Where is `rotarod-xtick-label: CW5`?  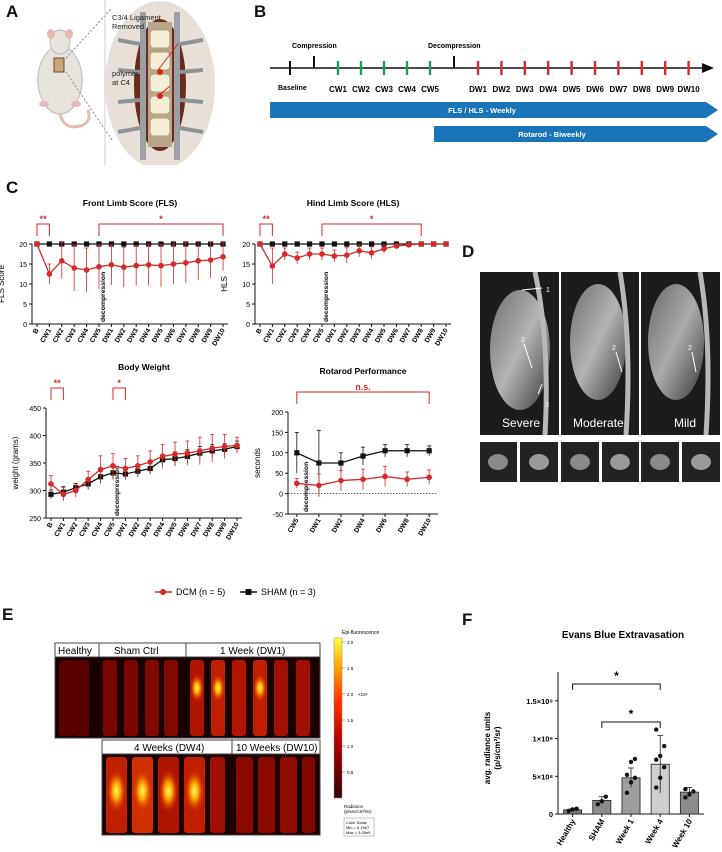
rotarod-xtick-label: CW5 is located at coordinates (294, 525).